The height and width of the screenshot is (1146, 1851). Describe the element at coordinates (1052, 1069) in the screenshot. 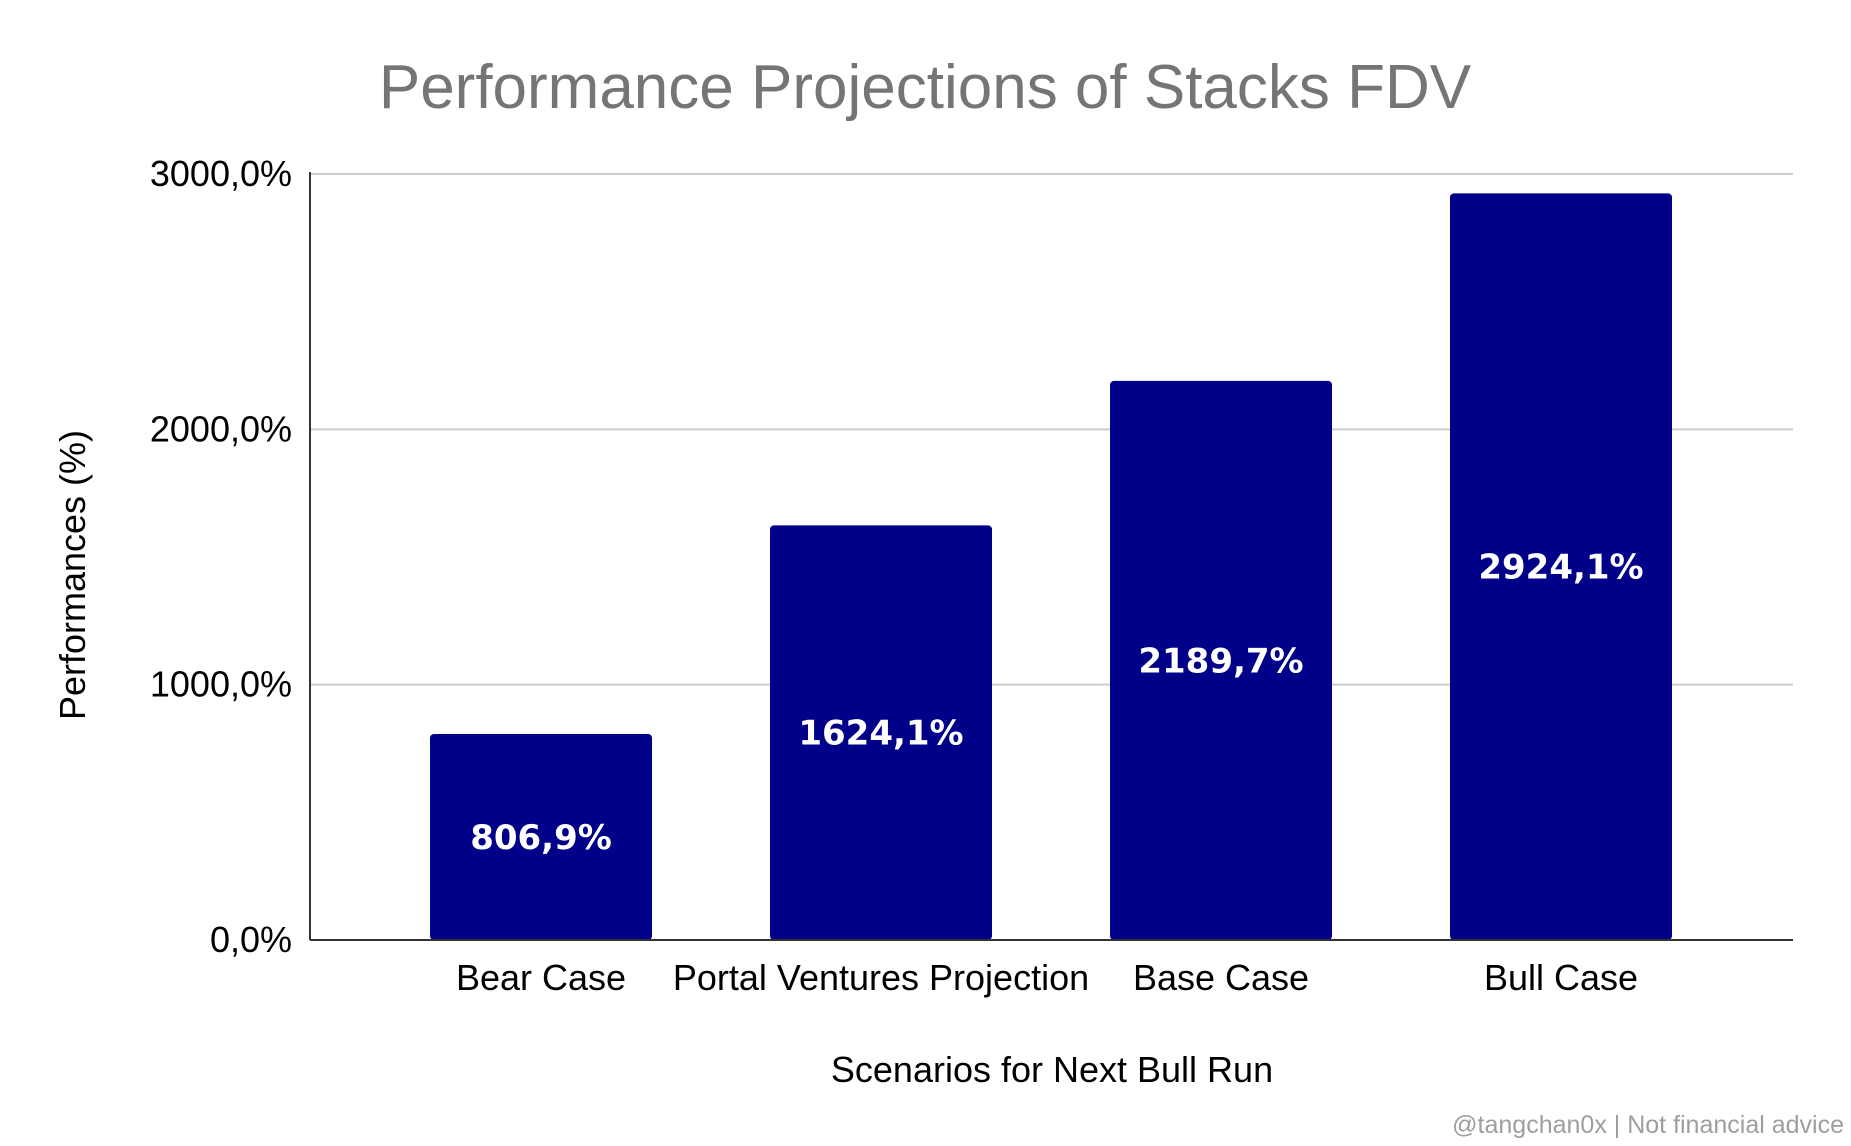

I see `x-axis-title: Scenarios for Next Bull Run` at that location.